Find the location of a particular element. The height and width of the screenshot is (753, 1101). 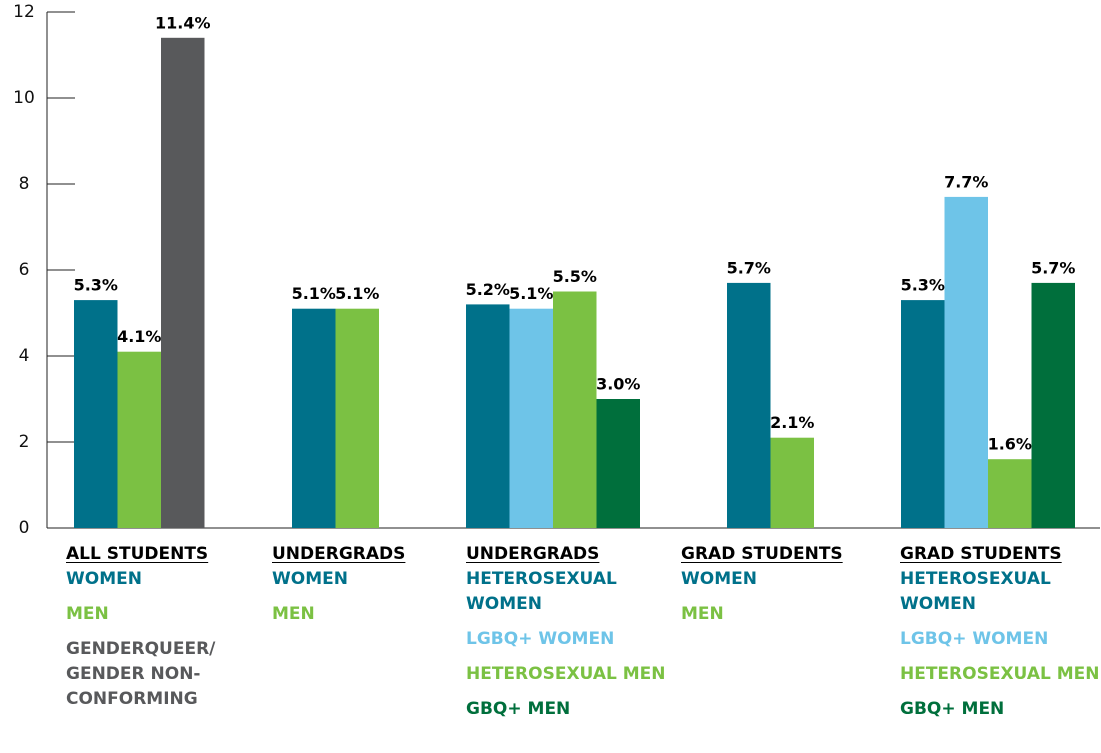

category-label: GENDERQUEER/ GENDER NON-CONFORMING is located at coordinates (141, 674).